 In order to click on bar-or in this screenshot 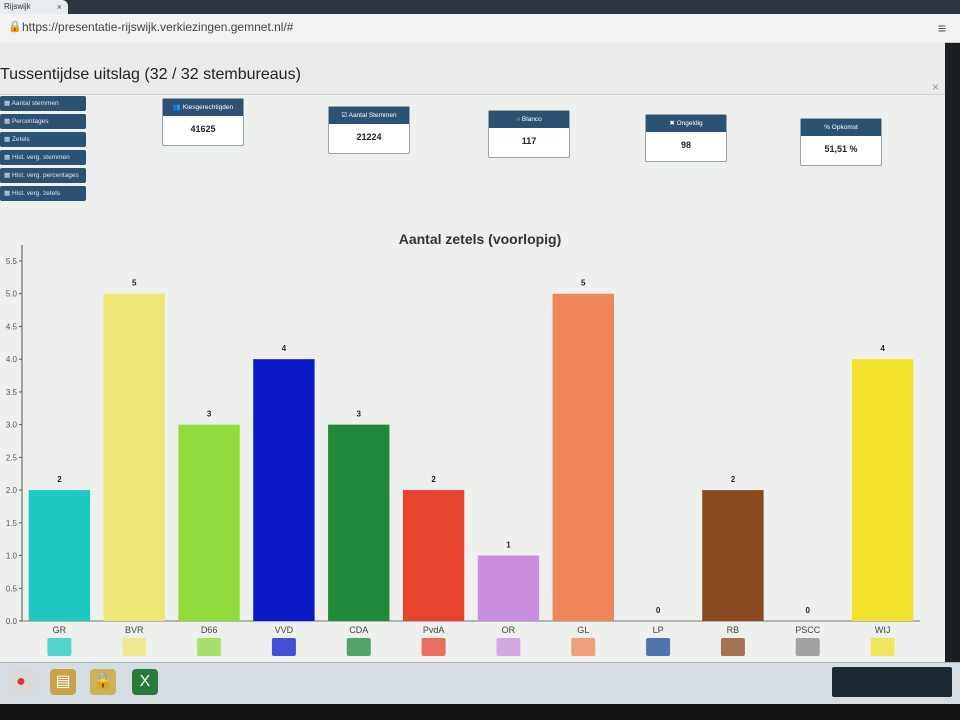, I will do `click(508, 588)`.